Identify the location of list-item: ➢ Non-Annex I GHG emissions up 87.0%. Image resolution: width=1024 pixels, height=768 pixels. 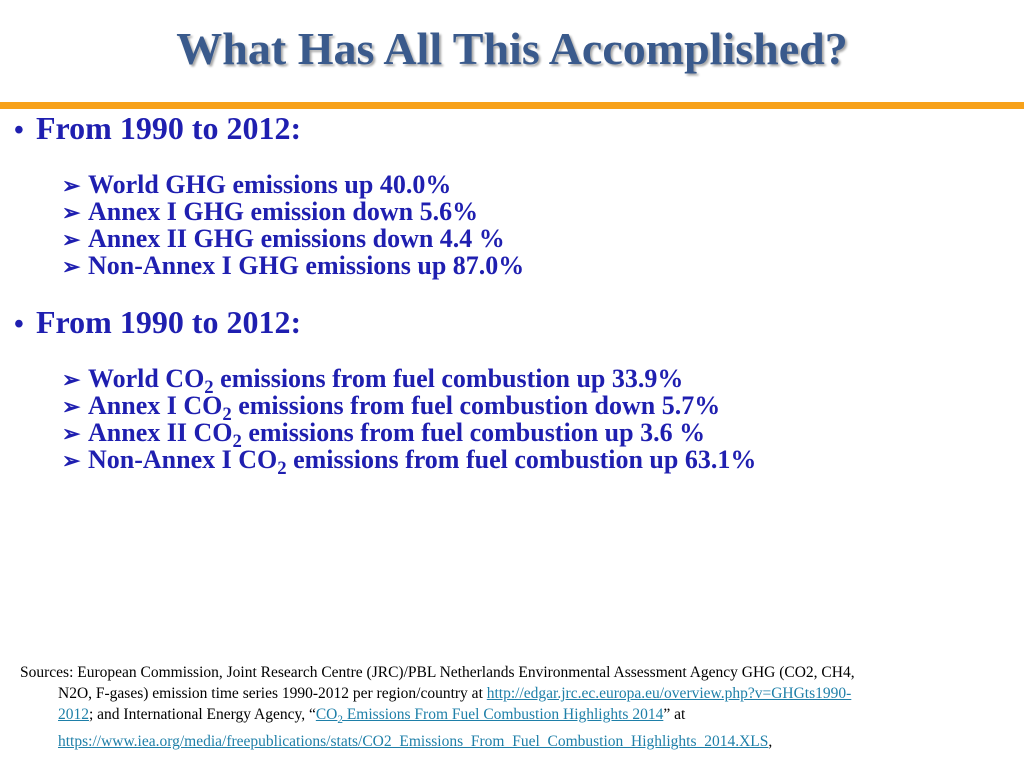
(293, 265).